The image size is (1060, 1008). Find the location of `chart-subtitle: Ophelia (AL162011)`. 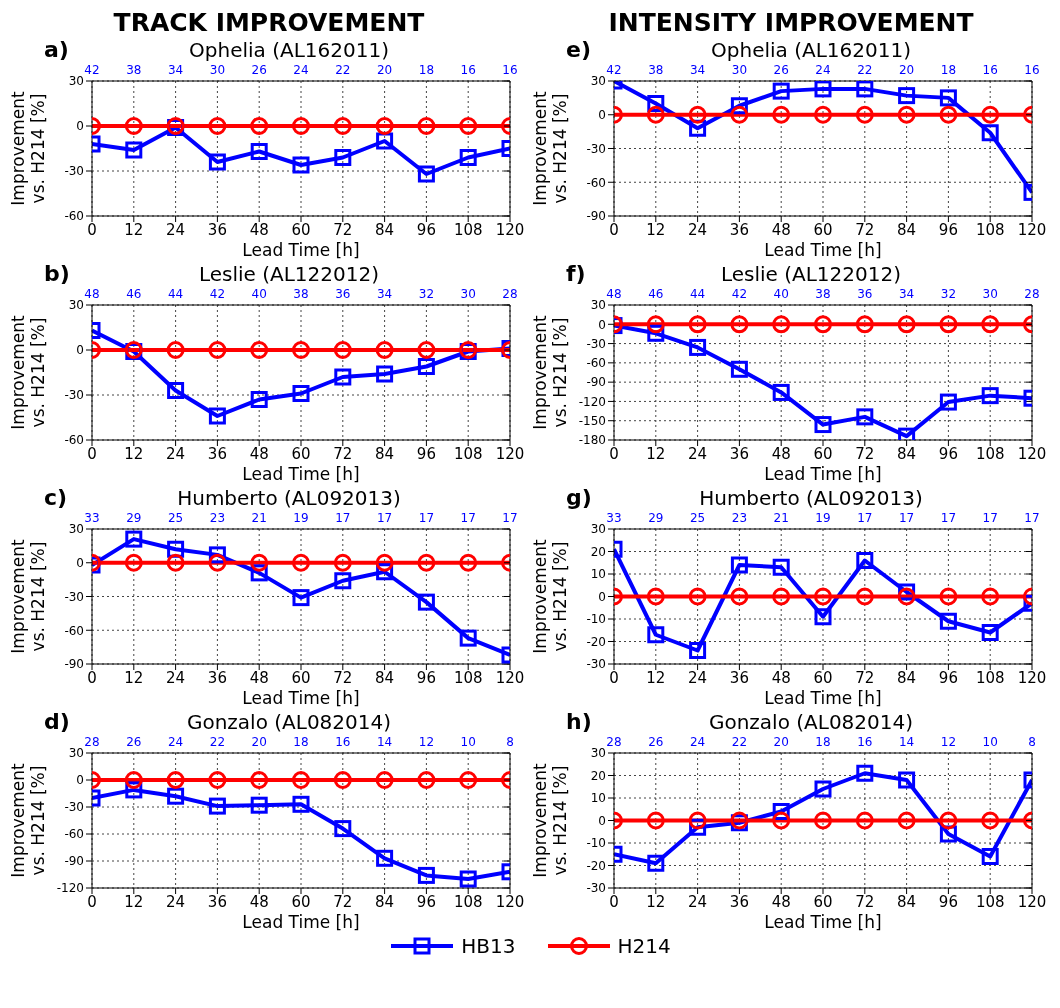

chart-subtitle: Ophelia (AL162011) is located at coordinates (811, 50).